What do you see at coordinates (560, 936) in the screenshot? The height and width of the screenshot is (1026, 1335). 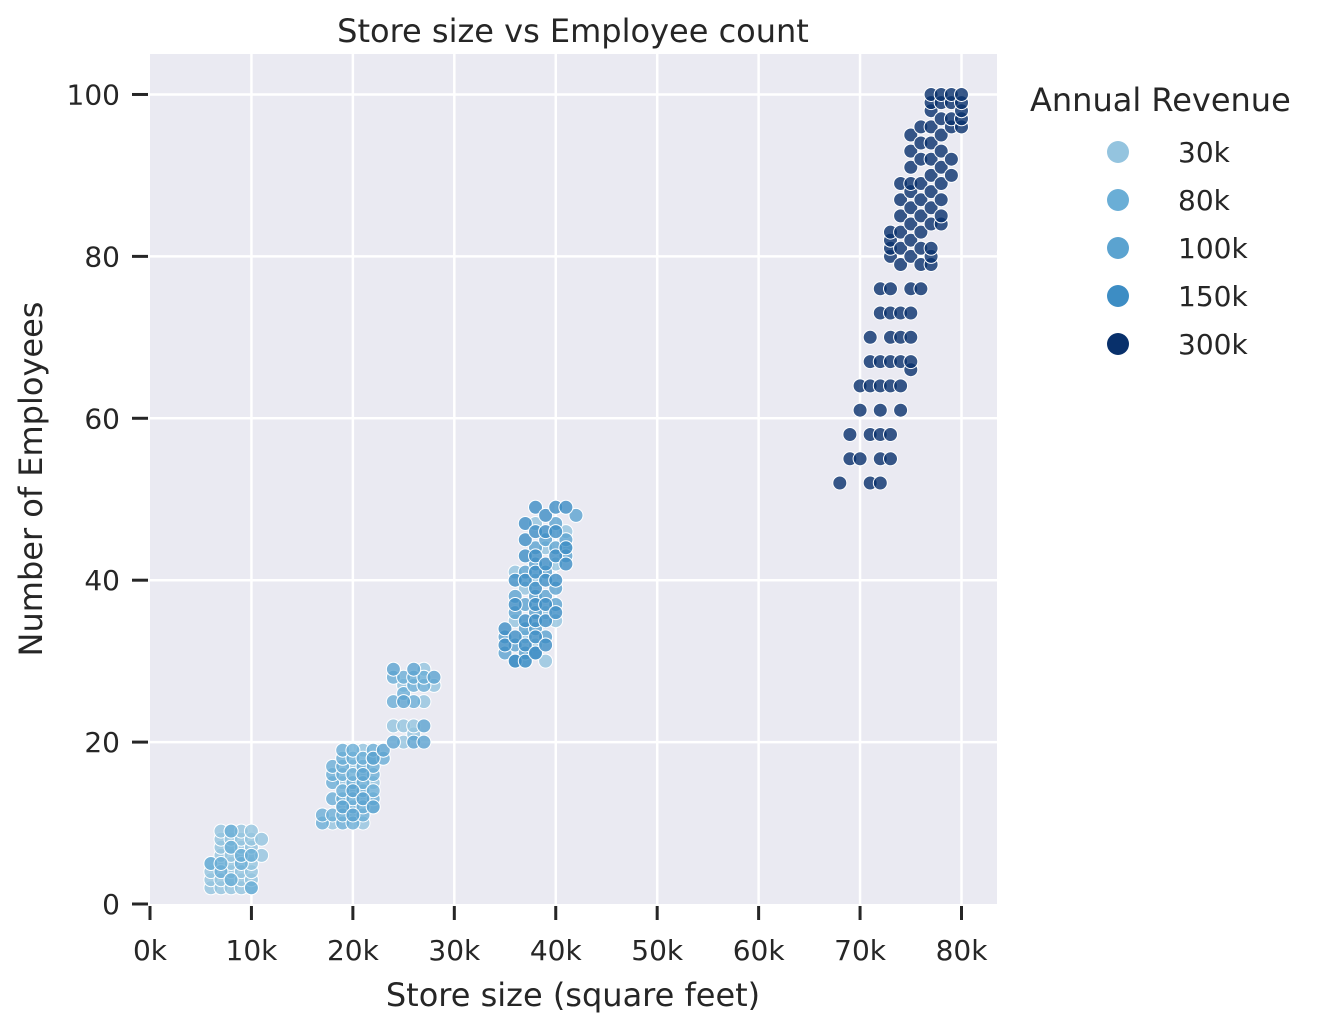 I see `x-axis: 0k 10k 20k 30k 40k 50k 60k 70k 80k` at bounding box center [560, 936].